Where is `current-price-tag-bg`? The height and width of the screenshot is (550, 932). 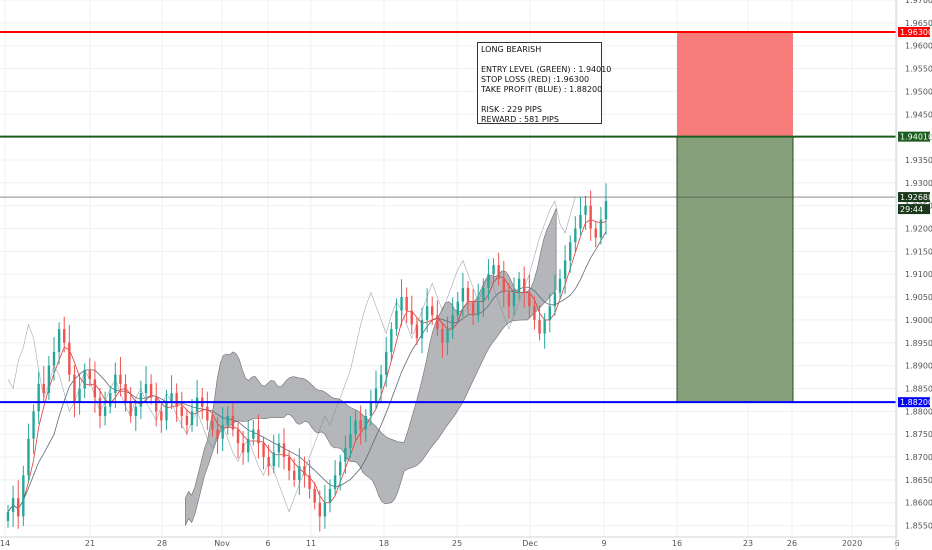
current-price-tag-bg is located at coordinates (914, 197).